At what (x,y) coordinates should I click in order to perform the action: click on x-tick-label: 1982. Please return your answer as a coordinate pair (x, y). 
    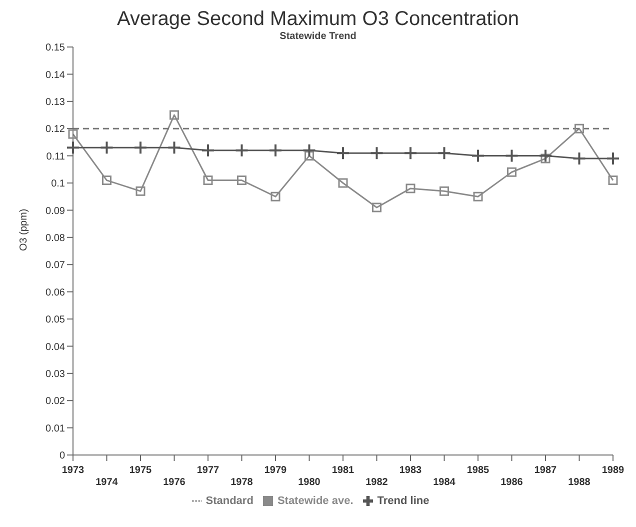
    Looking at the image, I should click on (377, 482).